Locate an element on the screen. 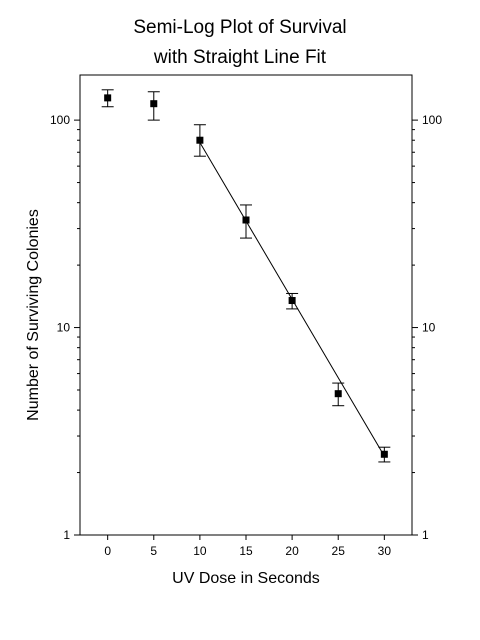 Image resolution: width=480 pixels, height=640 pixels. x-axis-ticks: 0 5 10 15 20 25 30 is located at coordinates (247, 546).